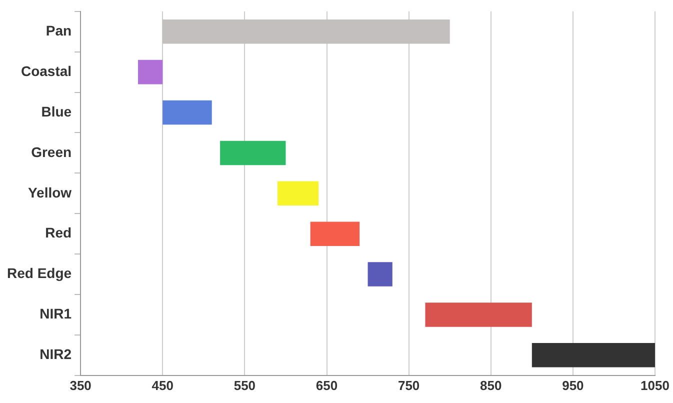  I want to click on y-tick-label: Green, so click(51, 152).